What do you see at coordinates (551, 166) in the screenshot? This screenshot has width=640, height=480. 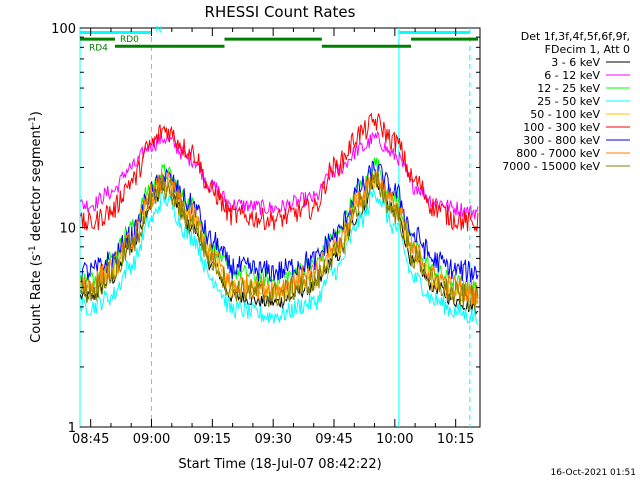 I see `legend-label-8: 7000 - 15000 keV` at bounding box center [551, 166].